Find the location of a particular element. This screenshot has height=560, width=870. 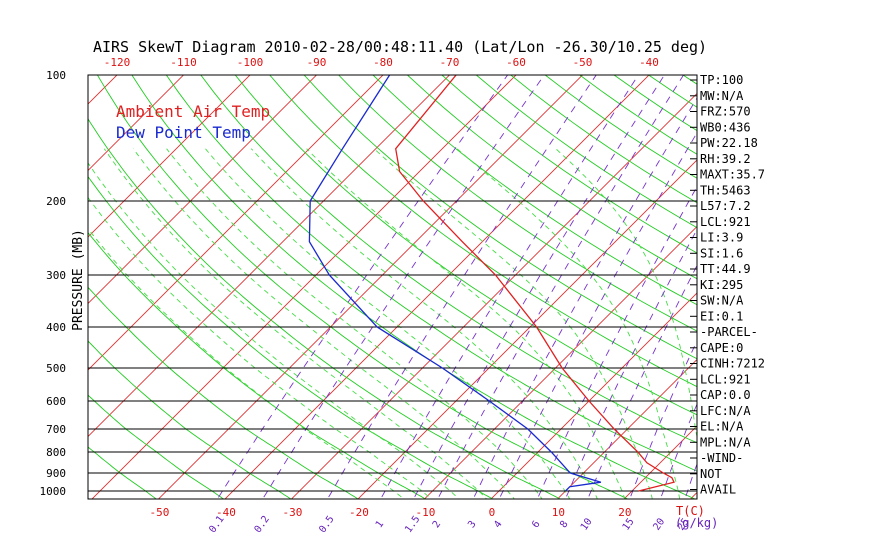

bottom-temp-tick-label: -10 is located at coordinates (425, 512).